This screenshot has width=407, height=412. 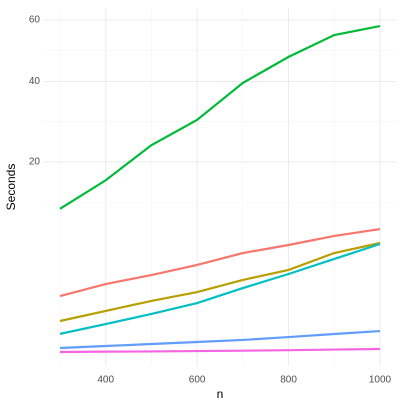 What do you see at coordinates (105, 380) in the screenshot?
I see `x-tick-label: 400` at bounding box center [105, 380].